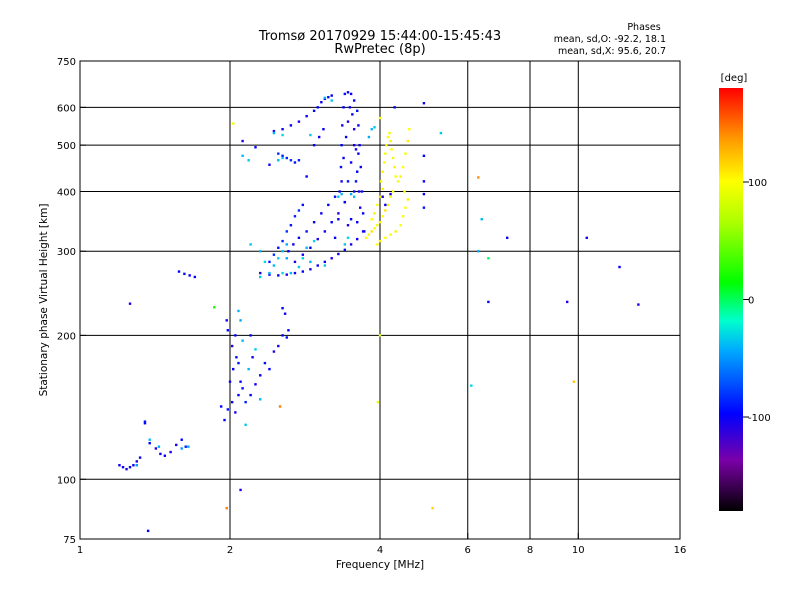 The image size is (800, 600). I want to click on phases-o-stats: mean, sd,O: -92.2, 18.1, so click(610, 39).